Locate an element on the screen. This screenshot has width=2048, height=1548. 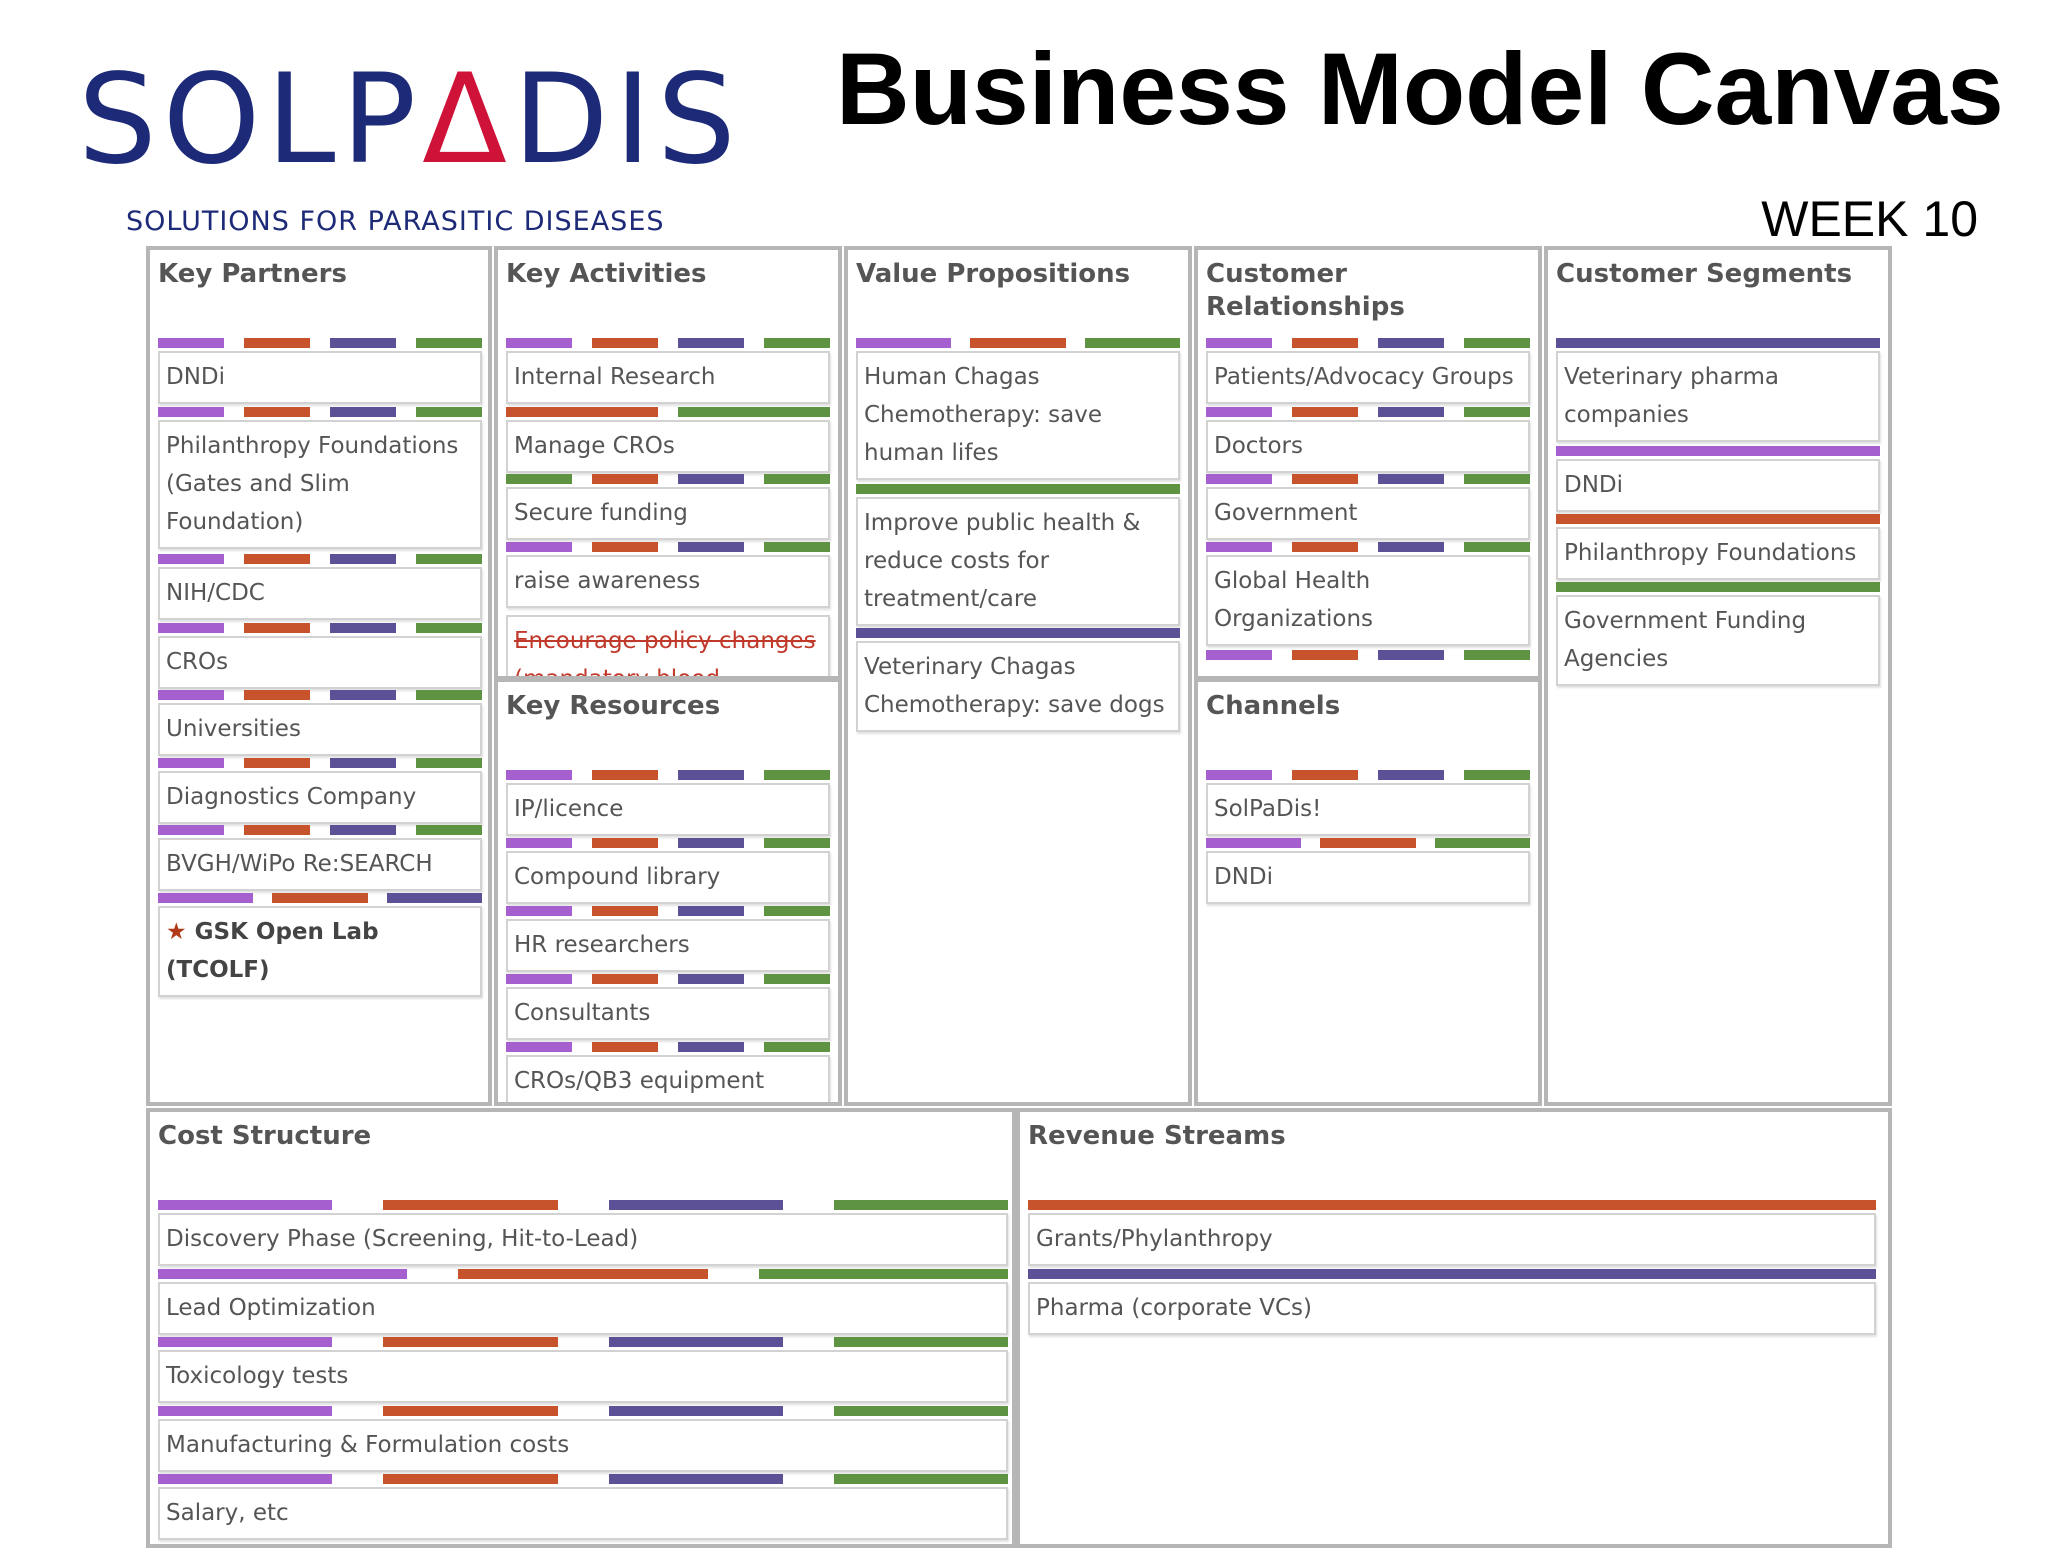
star-icon: ★ is located at coordinates (176, 932).